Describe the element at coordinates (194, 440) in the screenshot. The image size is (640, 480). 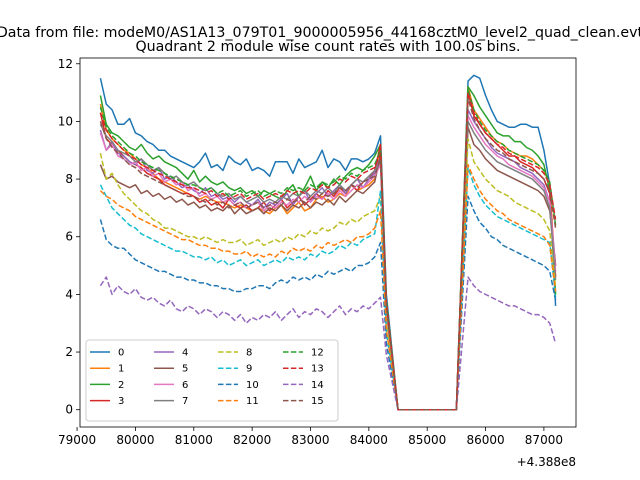
I see `x-tick-label: 81000` at that location.